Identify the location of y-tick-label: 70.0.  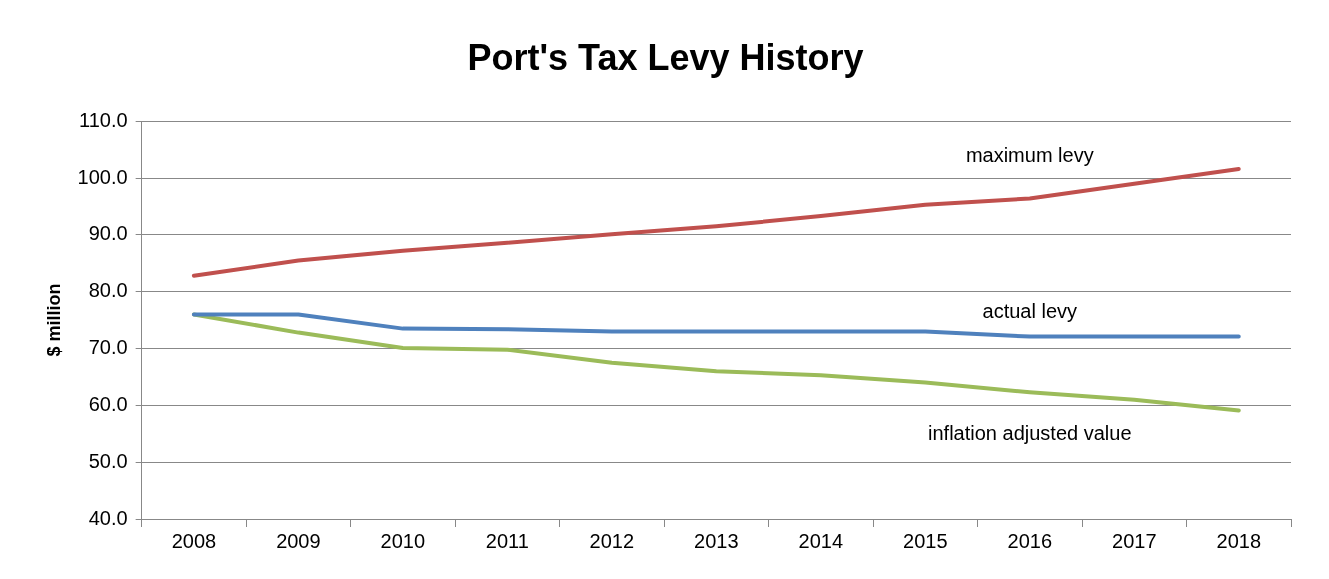
(108, 347).